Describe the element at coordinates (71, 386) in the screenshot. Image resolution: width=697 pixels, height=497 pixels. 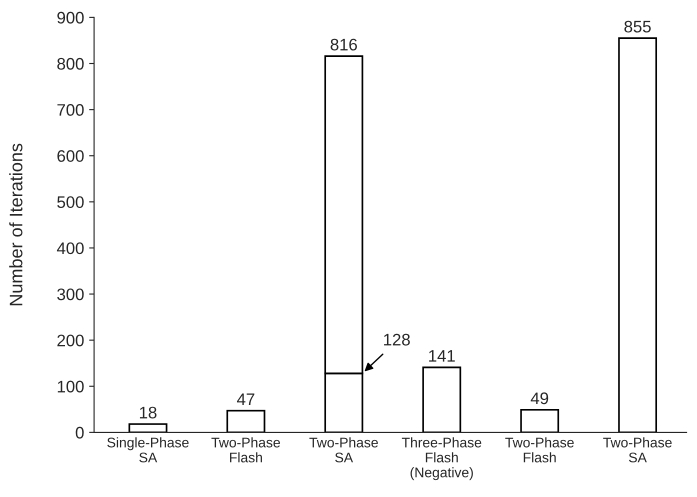
I see `y-tick-label: 100` at that location.